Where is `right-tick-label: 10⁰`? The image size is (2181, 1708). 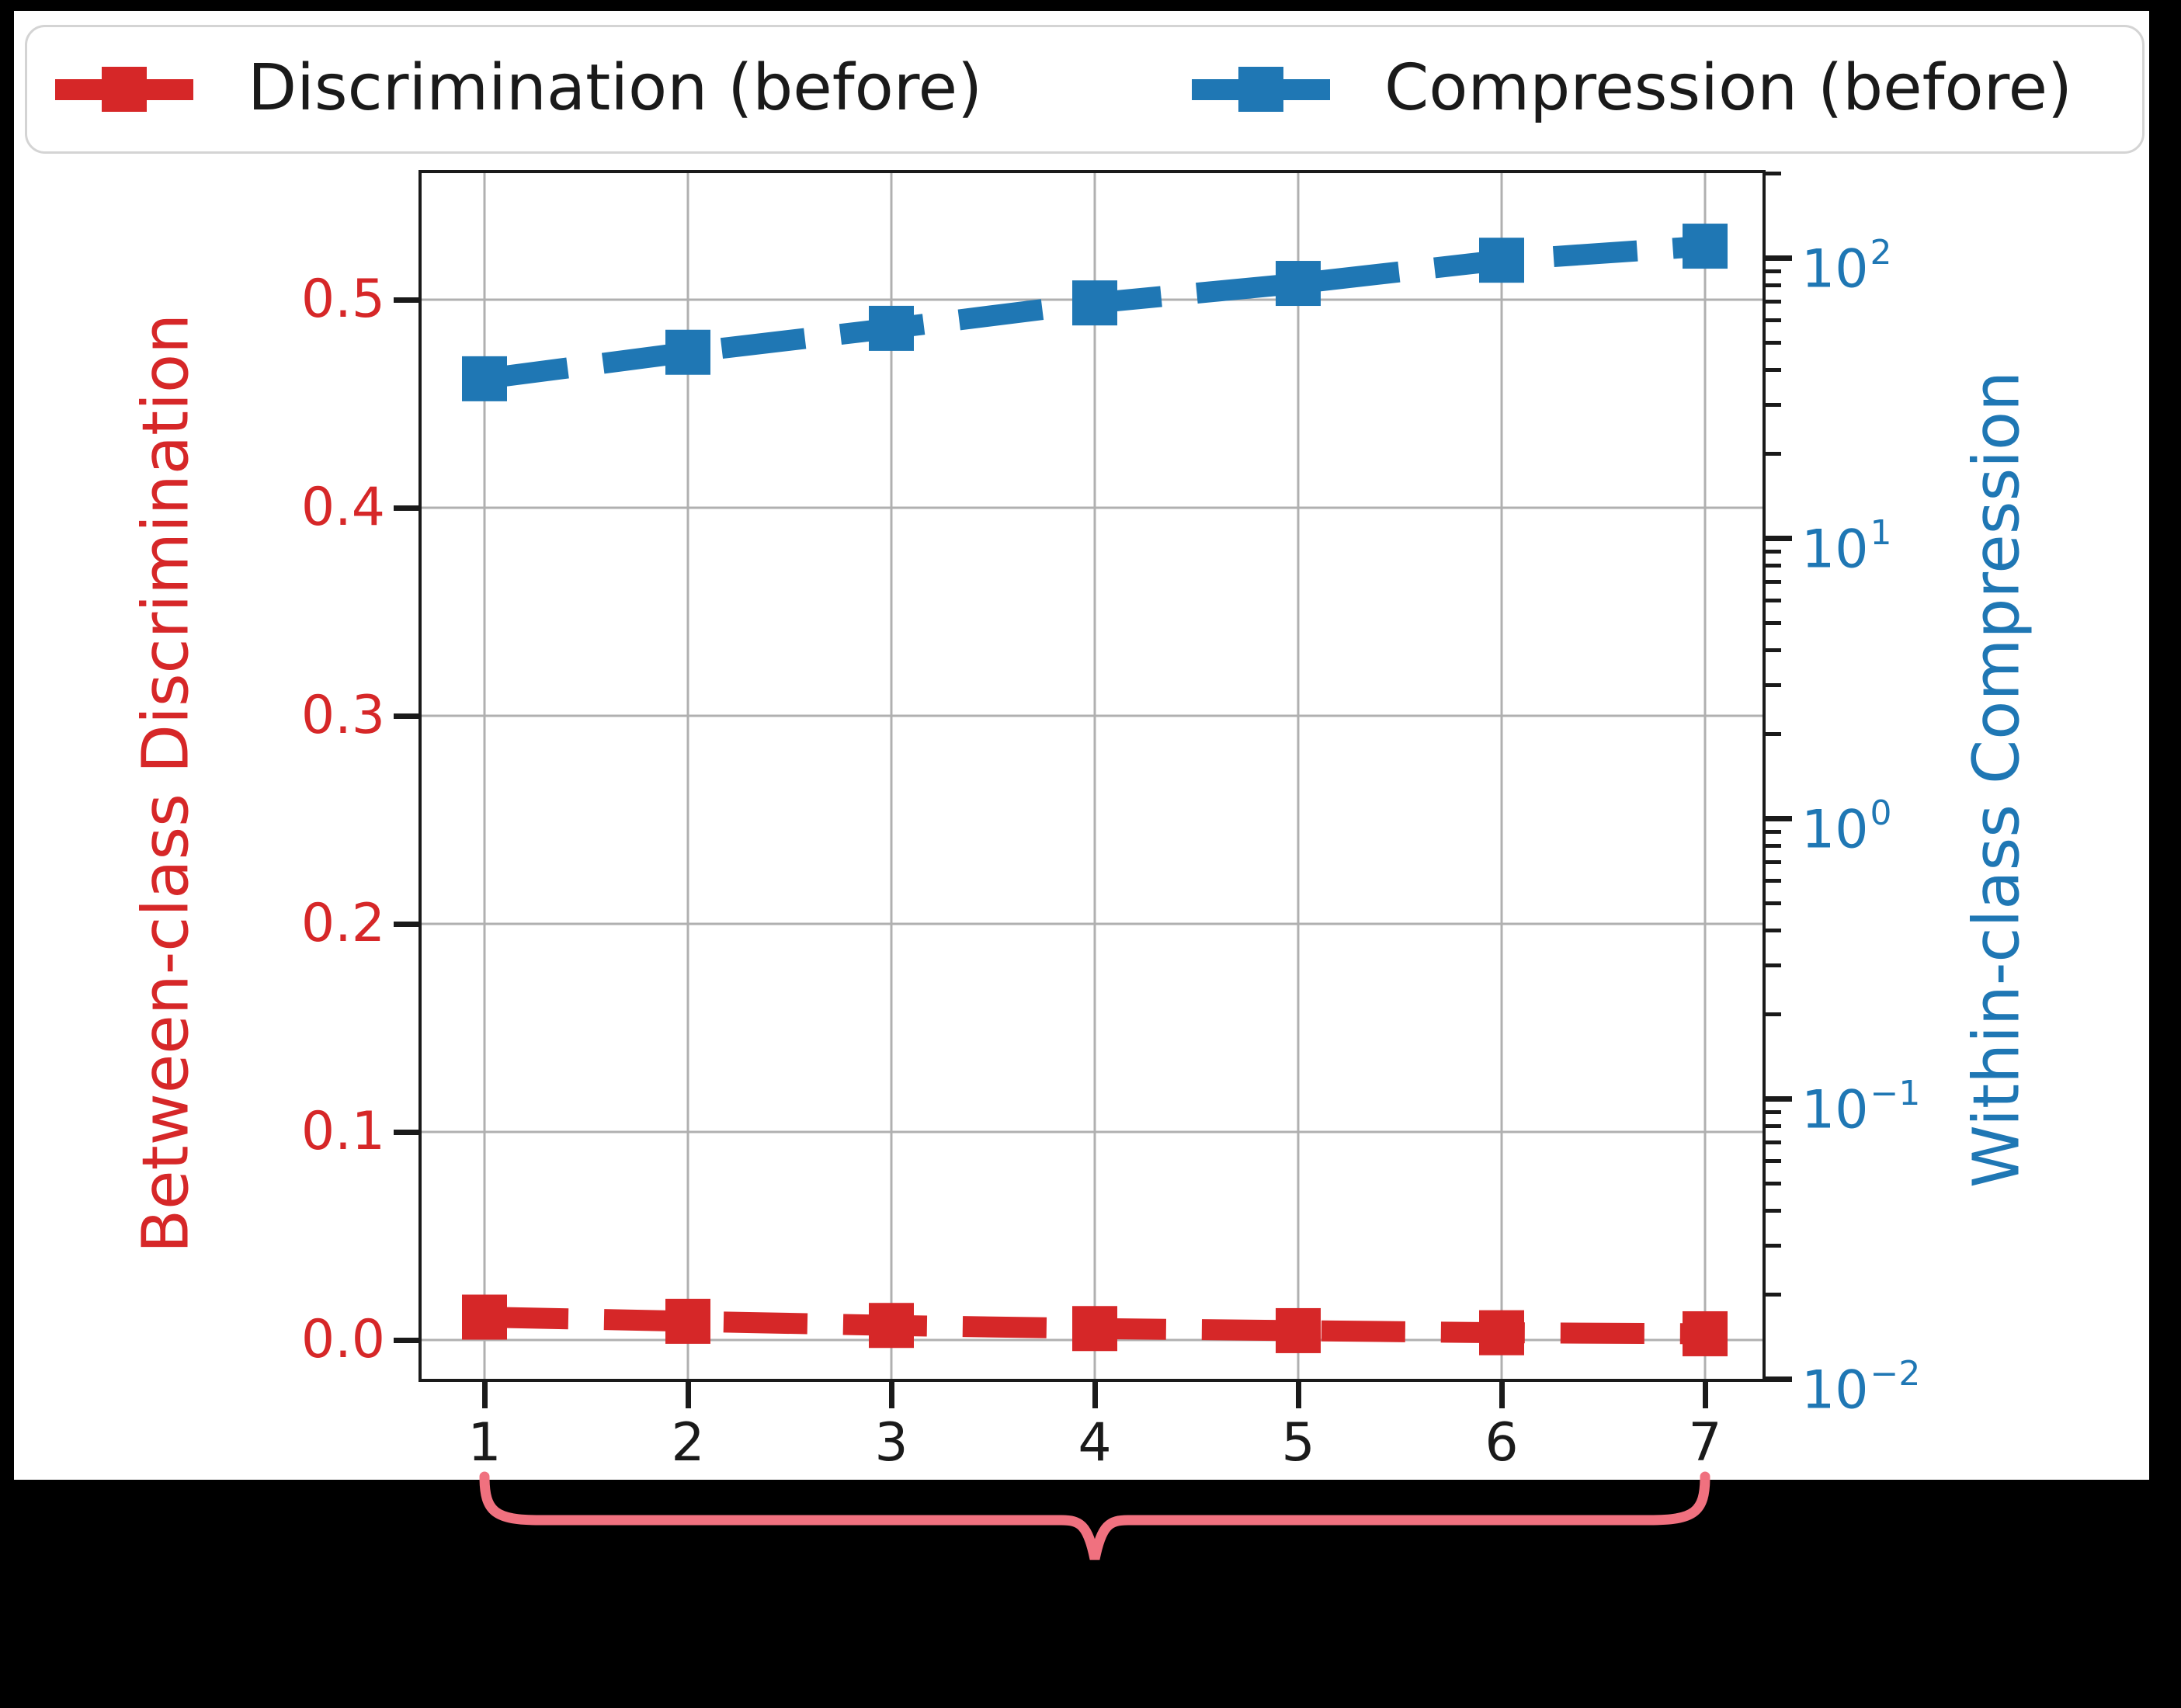 right-tick-label: 10⁰ is located at coordinates (1846, 827).